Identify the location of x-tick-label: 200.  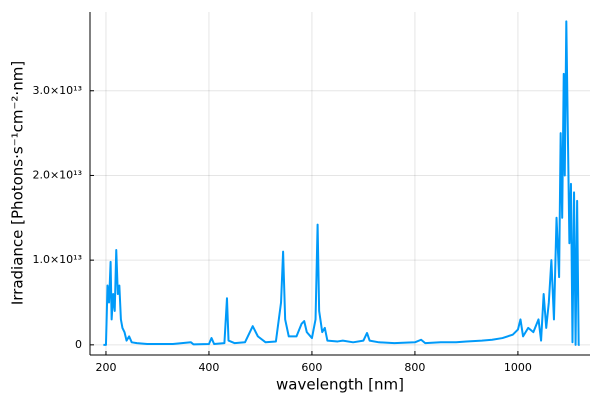
(105, 367).